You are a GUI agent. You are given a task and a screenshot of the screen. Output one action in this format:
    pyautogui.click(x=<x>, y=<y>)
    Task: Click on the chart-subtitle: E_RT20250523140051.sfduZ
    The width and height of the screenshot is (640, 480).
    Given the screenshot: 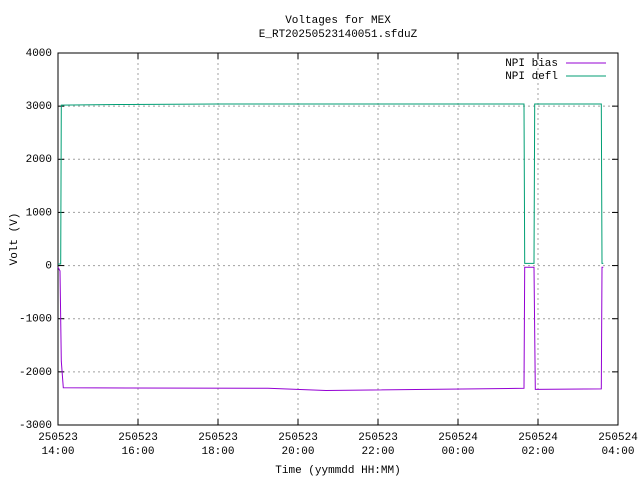 What is the action you would take?
    pyautogui.click(x=338, y=35)
    